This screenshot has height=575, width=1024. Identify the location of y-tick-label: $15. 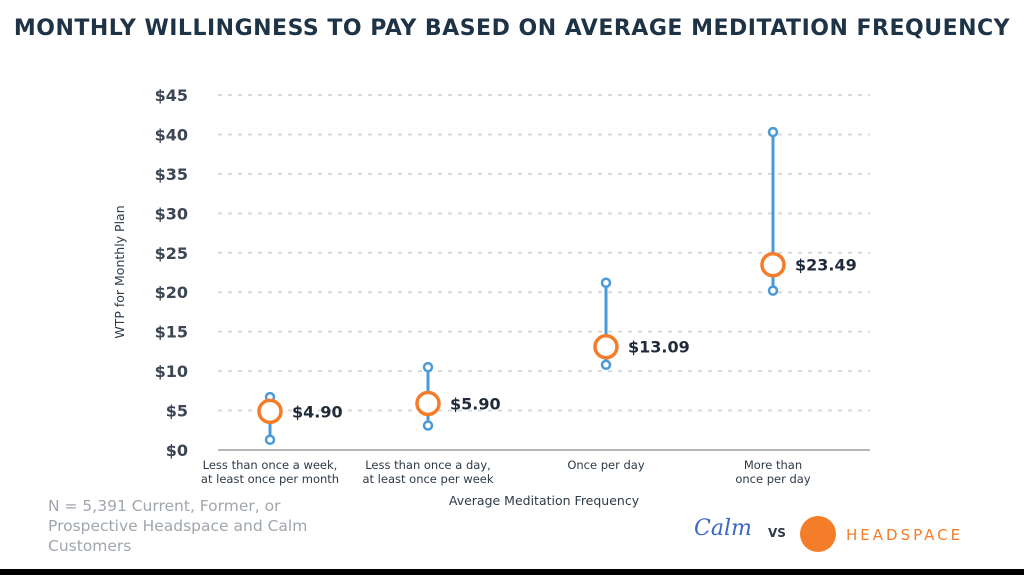
(171, 332).